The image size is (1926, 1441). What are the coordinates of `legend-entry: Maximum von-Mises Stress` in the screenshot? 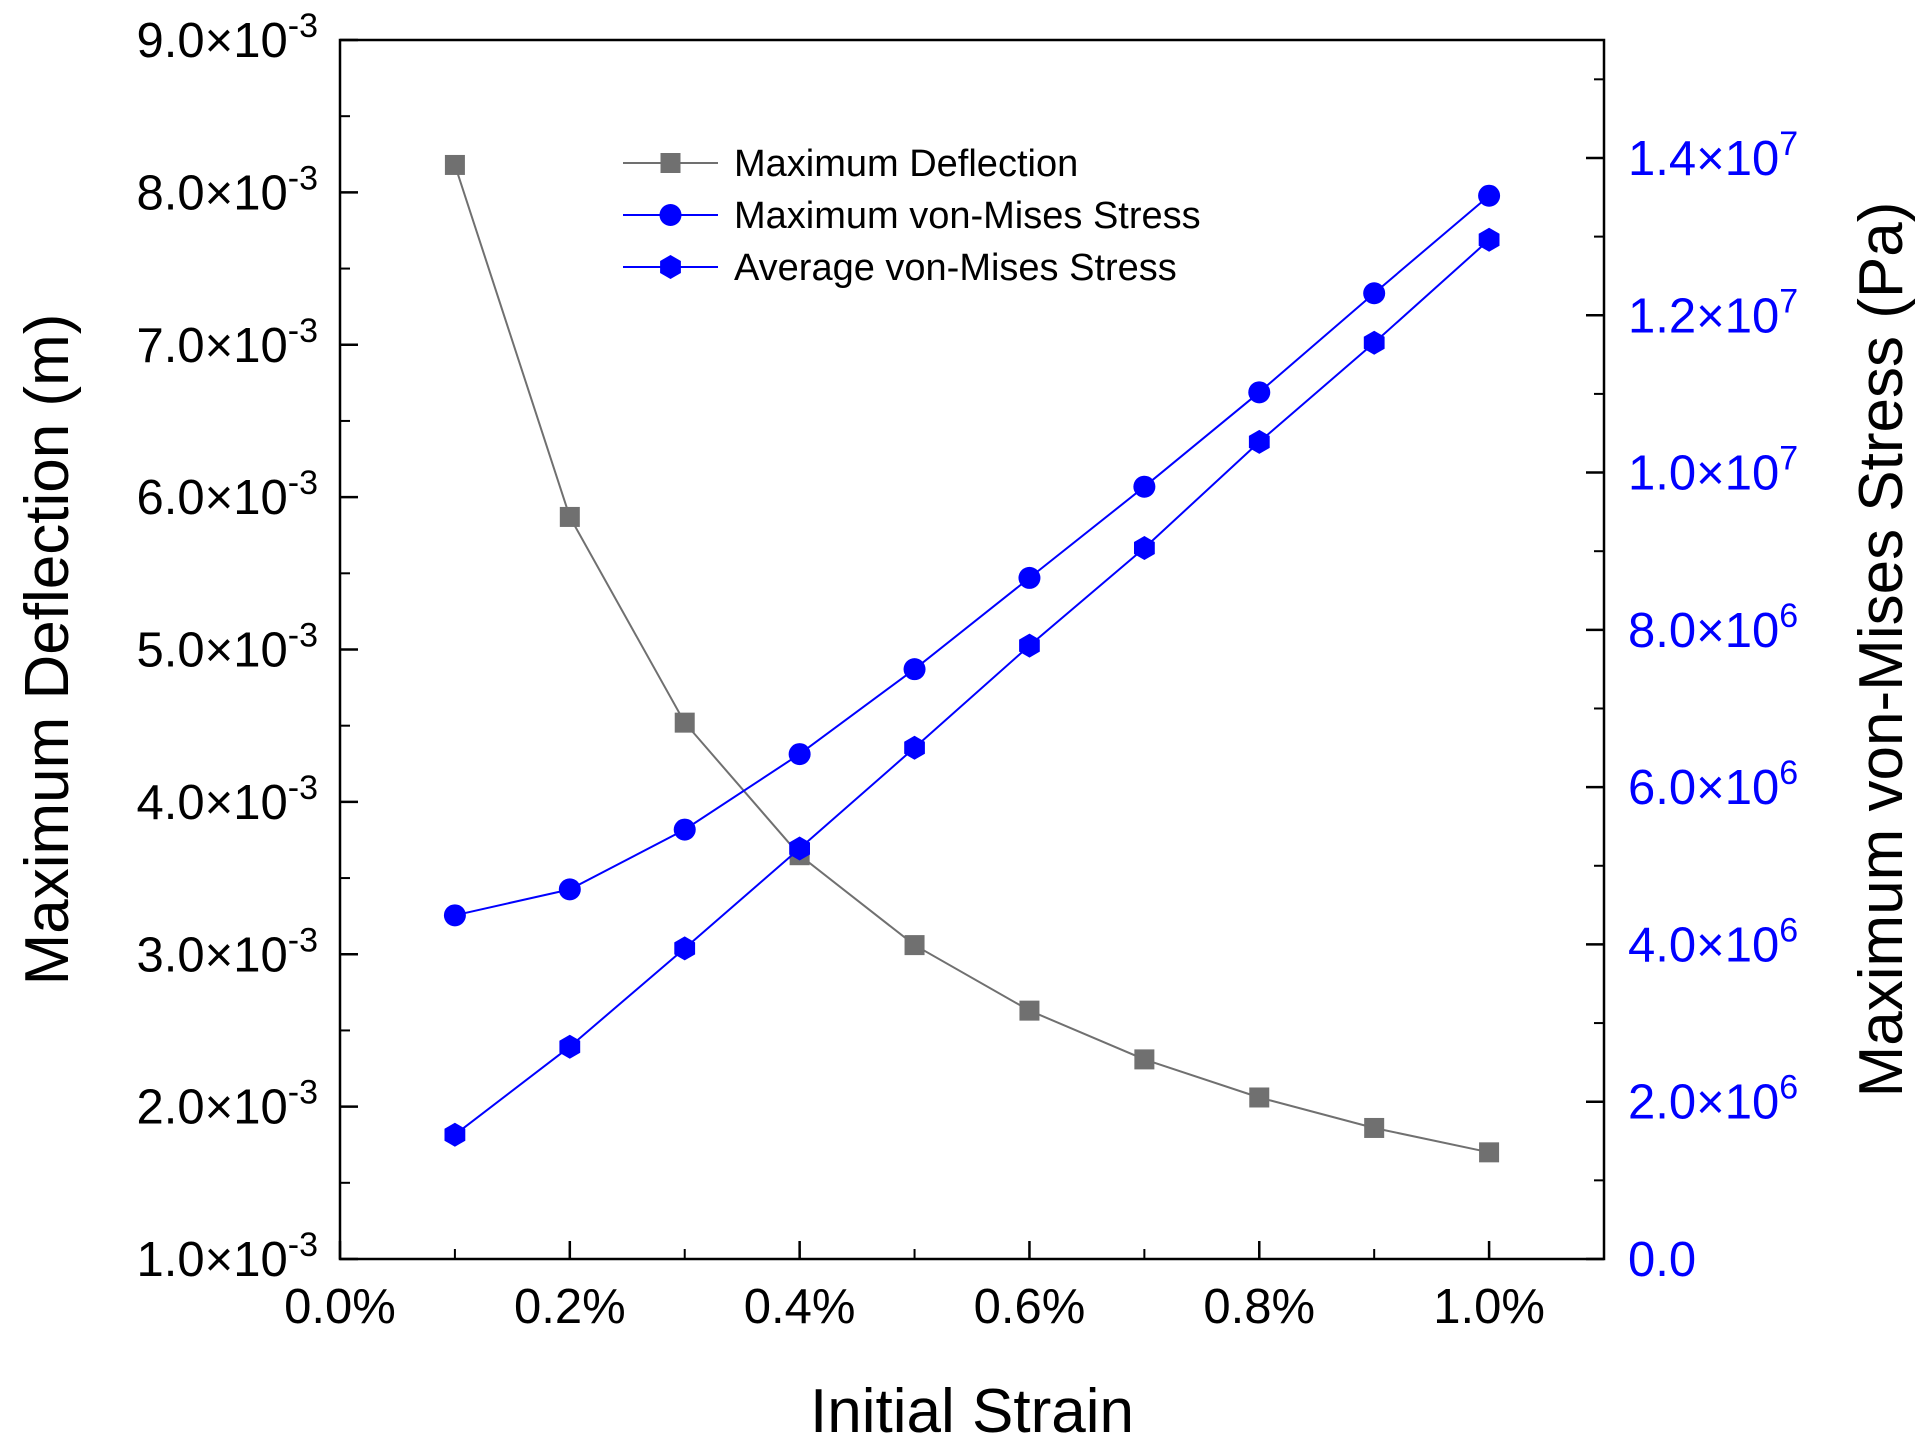 It's located at (912, 216).